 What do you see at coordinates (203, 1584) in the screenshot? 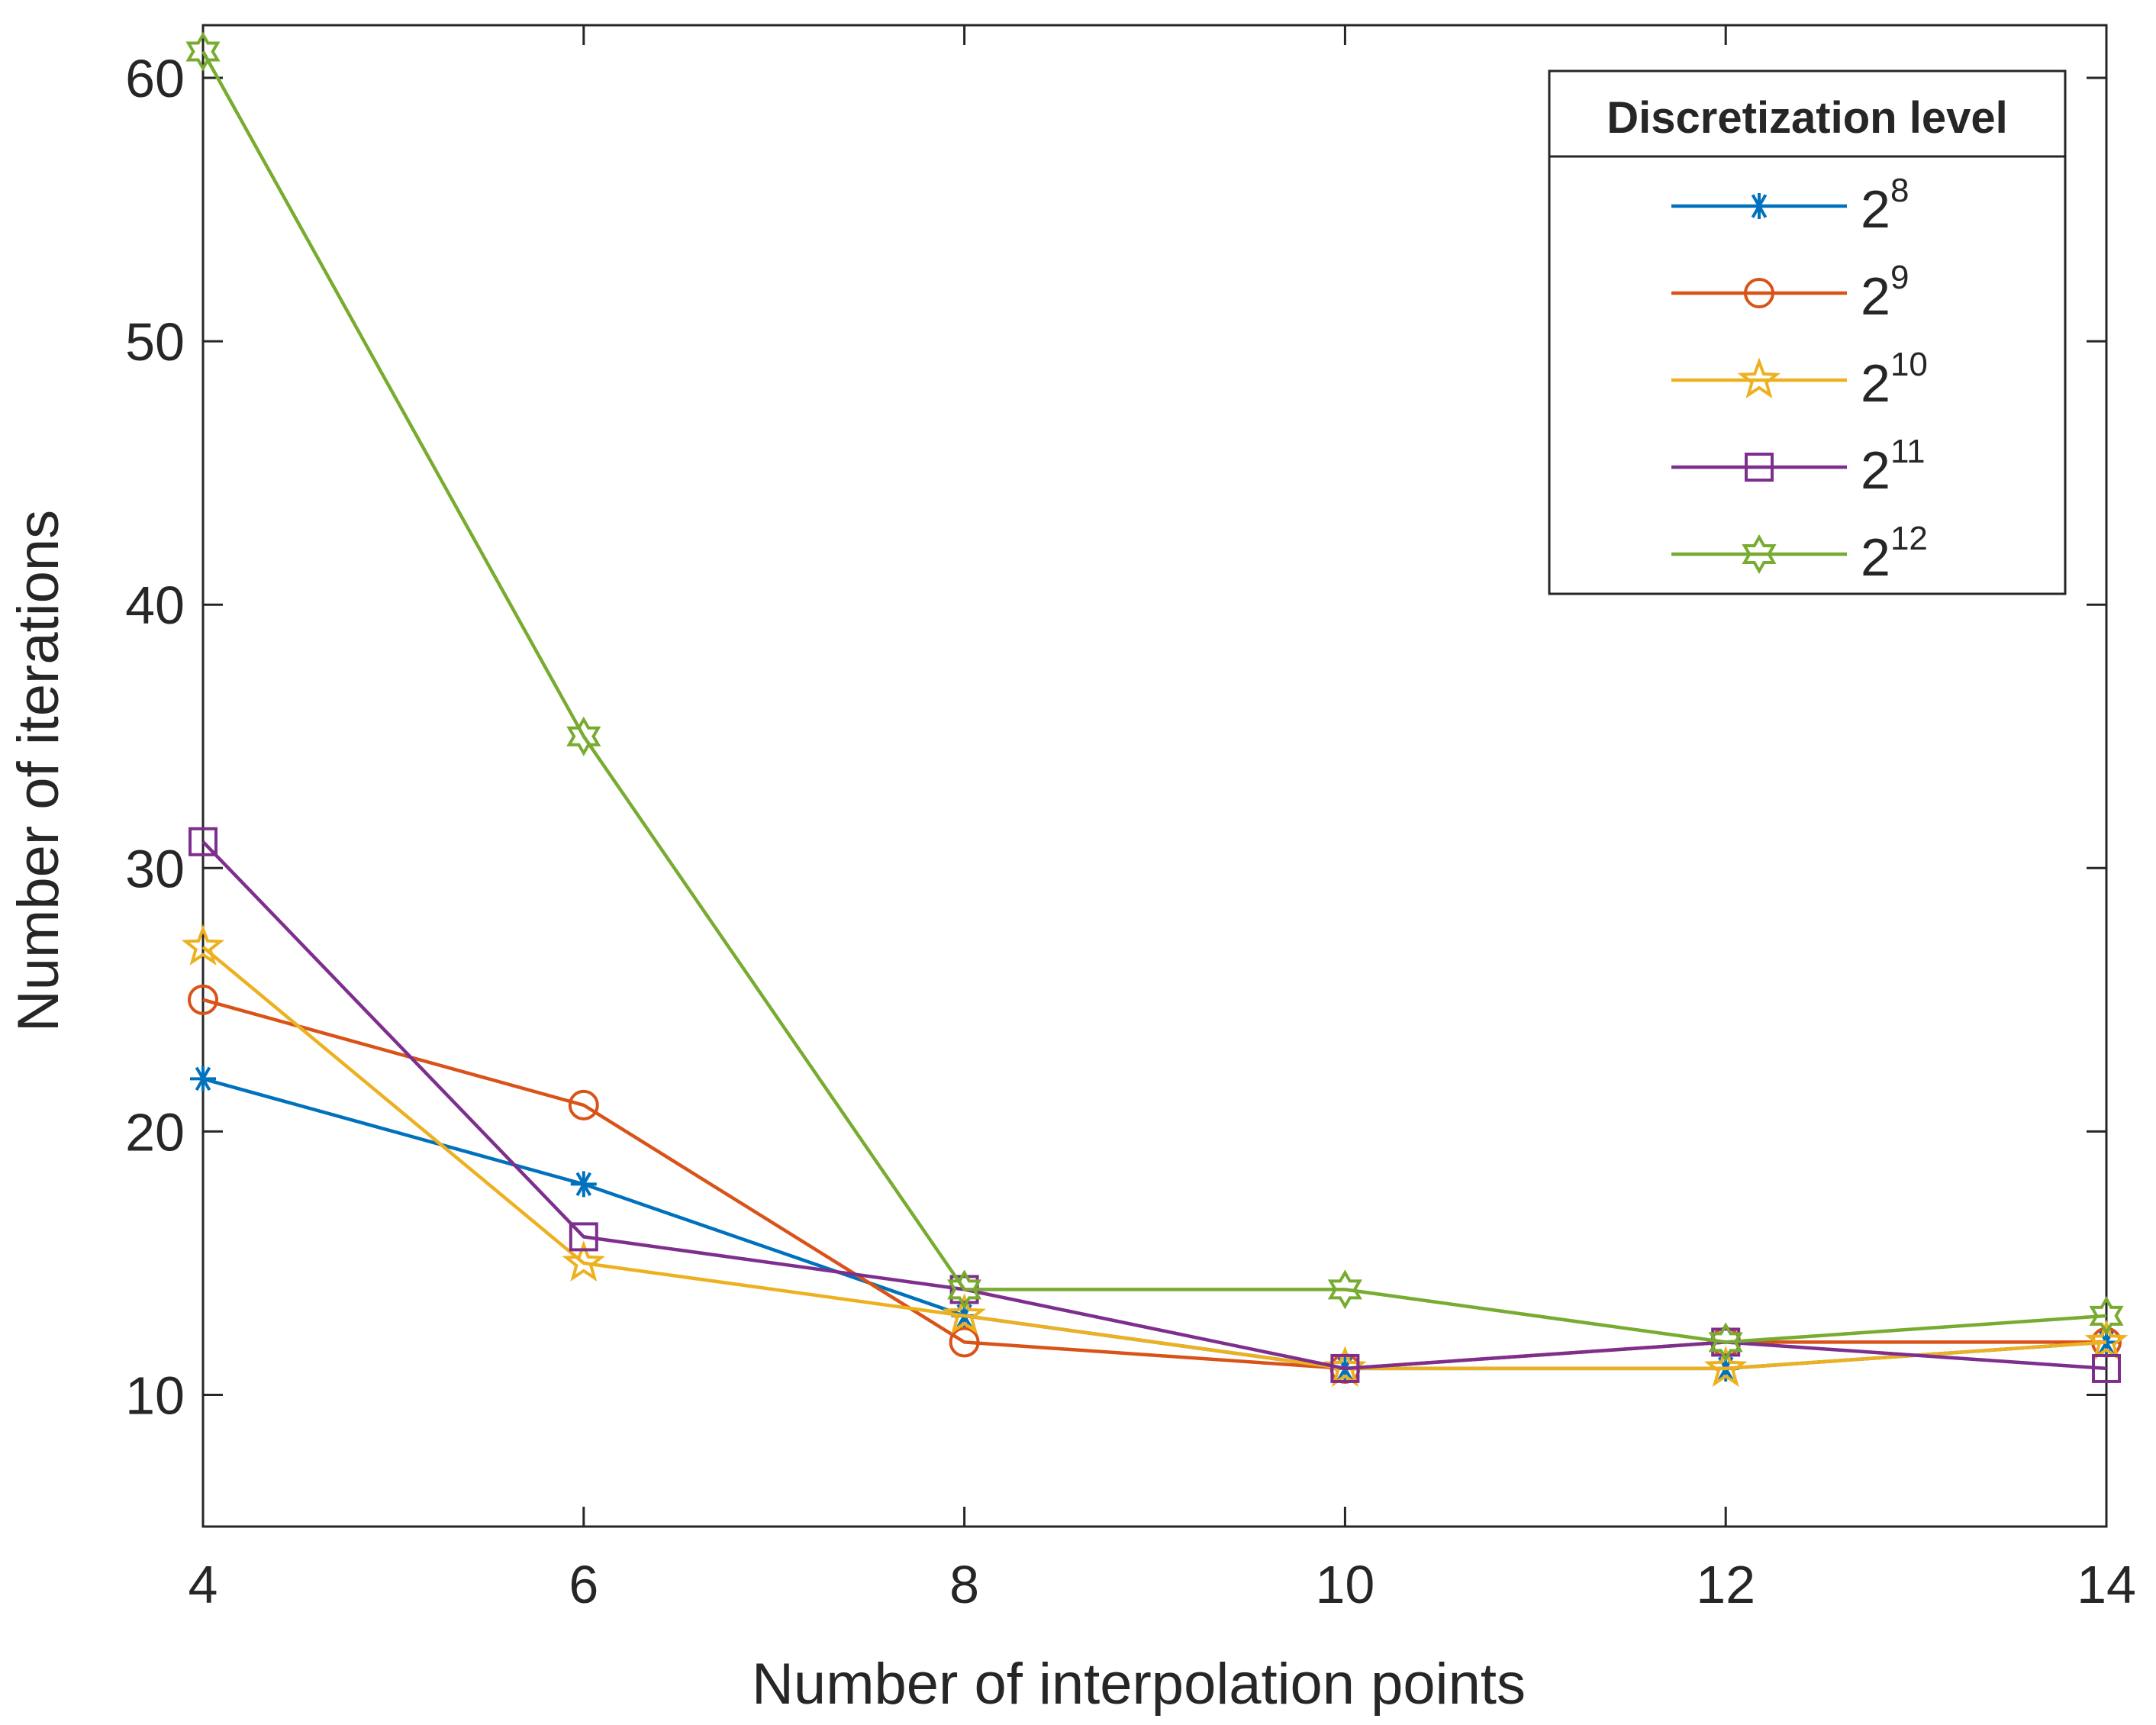
I see `x-tick-label: 4` at bounding box center [203, 1584].